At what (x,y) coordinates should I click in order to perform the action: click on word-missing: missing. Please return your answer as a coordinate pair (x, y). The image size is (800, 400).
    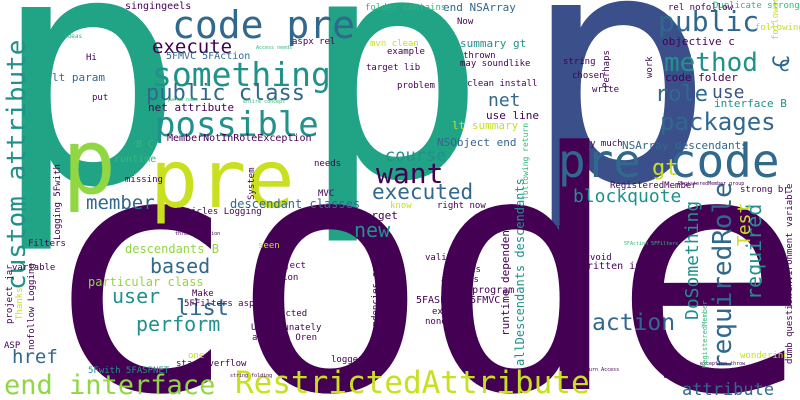
    Looking at the image, I should click on (144, 180).